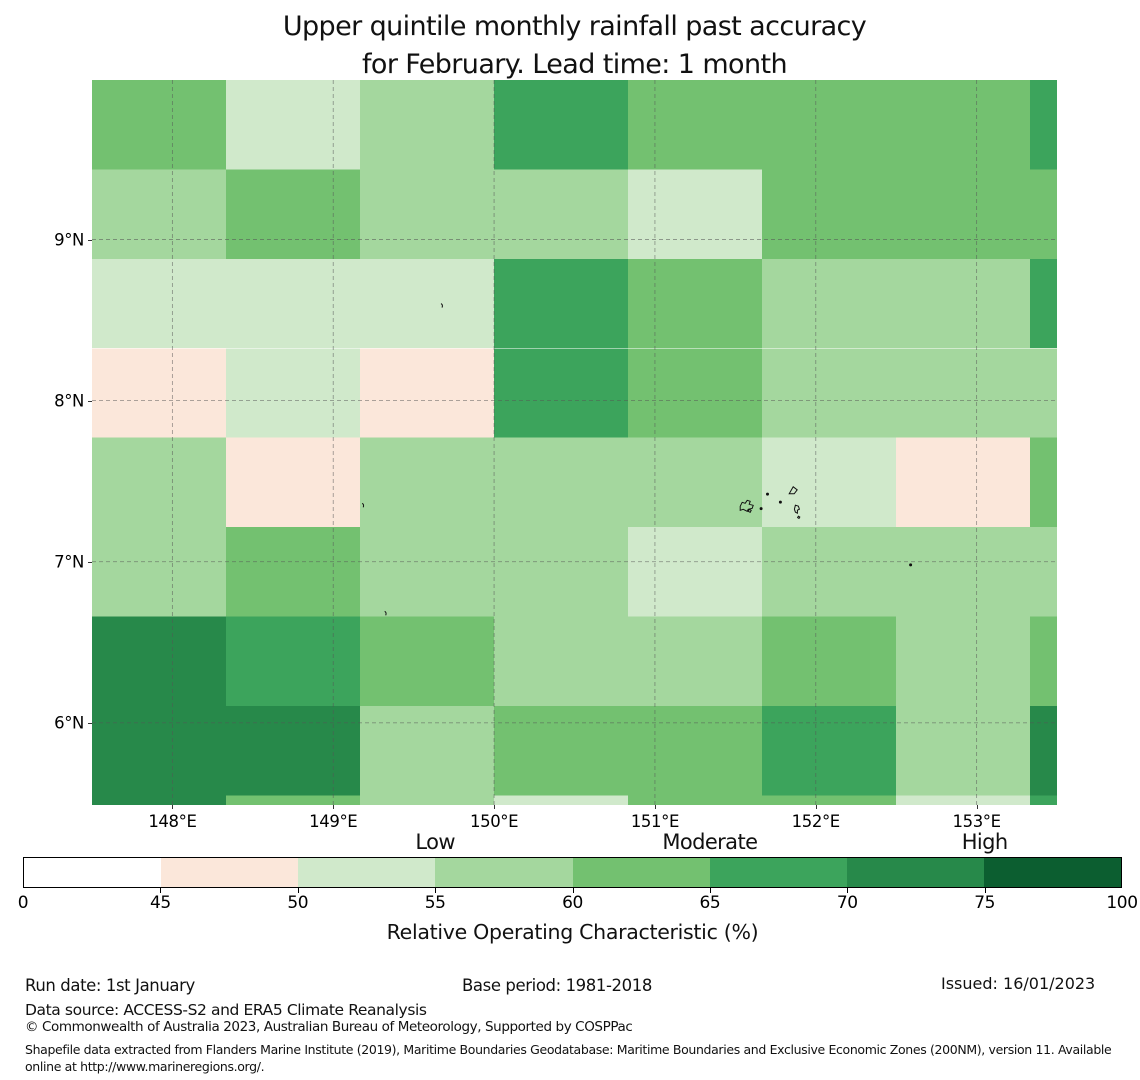 The height and width of the screenshot is (1080, 1140). What do you see at coordinates (816, 821) in the screenshot?
I see `x-tick-label: 152°E` at bounding box center [816, 821].